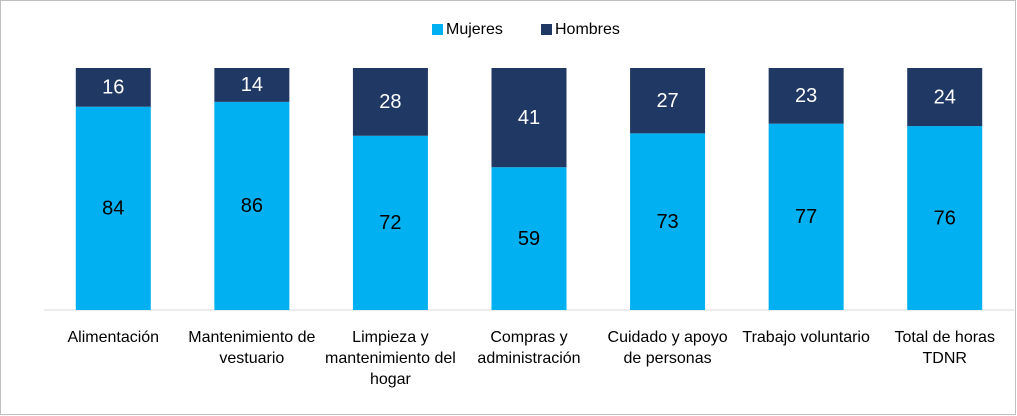  I want to click on x-tick-label: Total de horas TDNR, so click(944, 348).